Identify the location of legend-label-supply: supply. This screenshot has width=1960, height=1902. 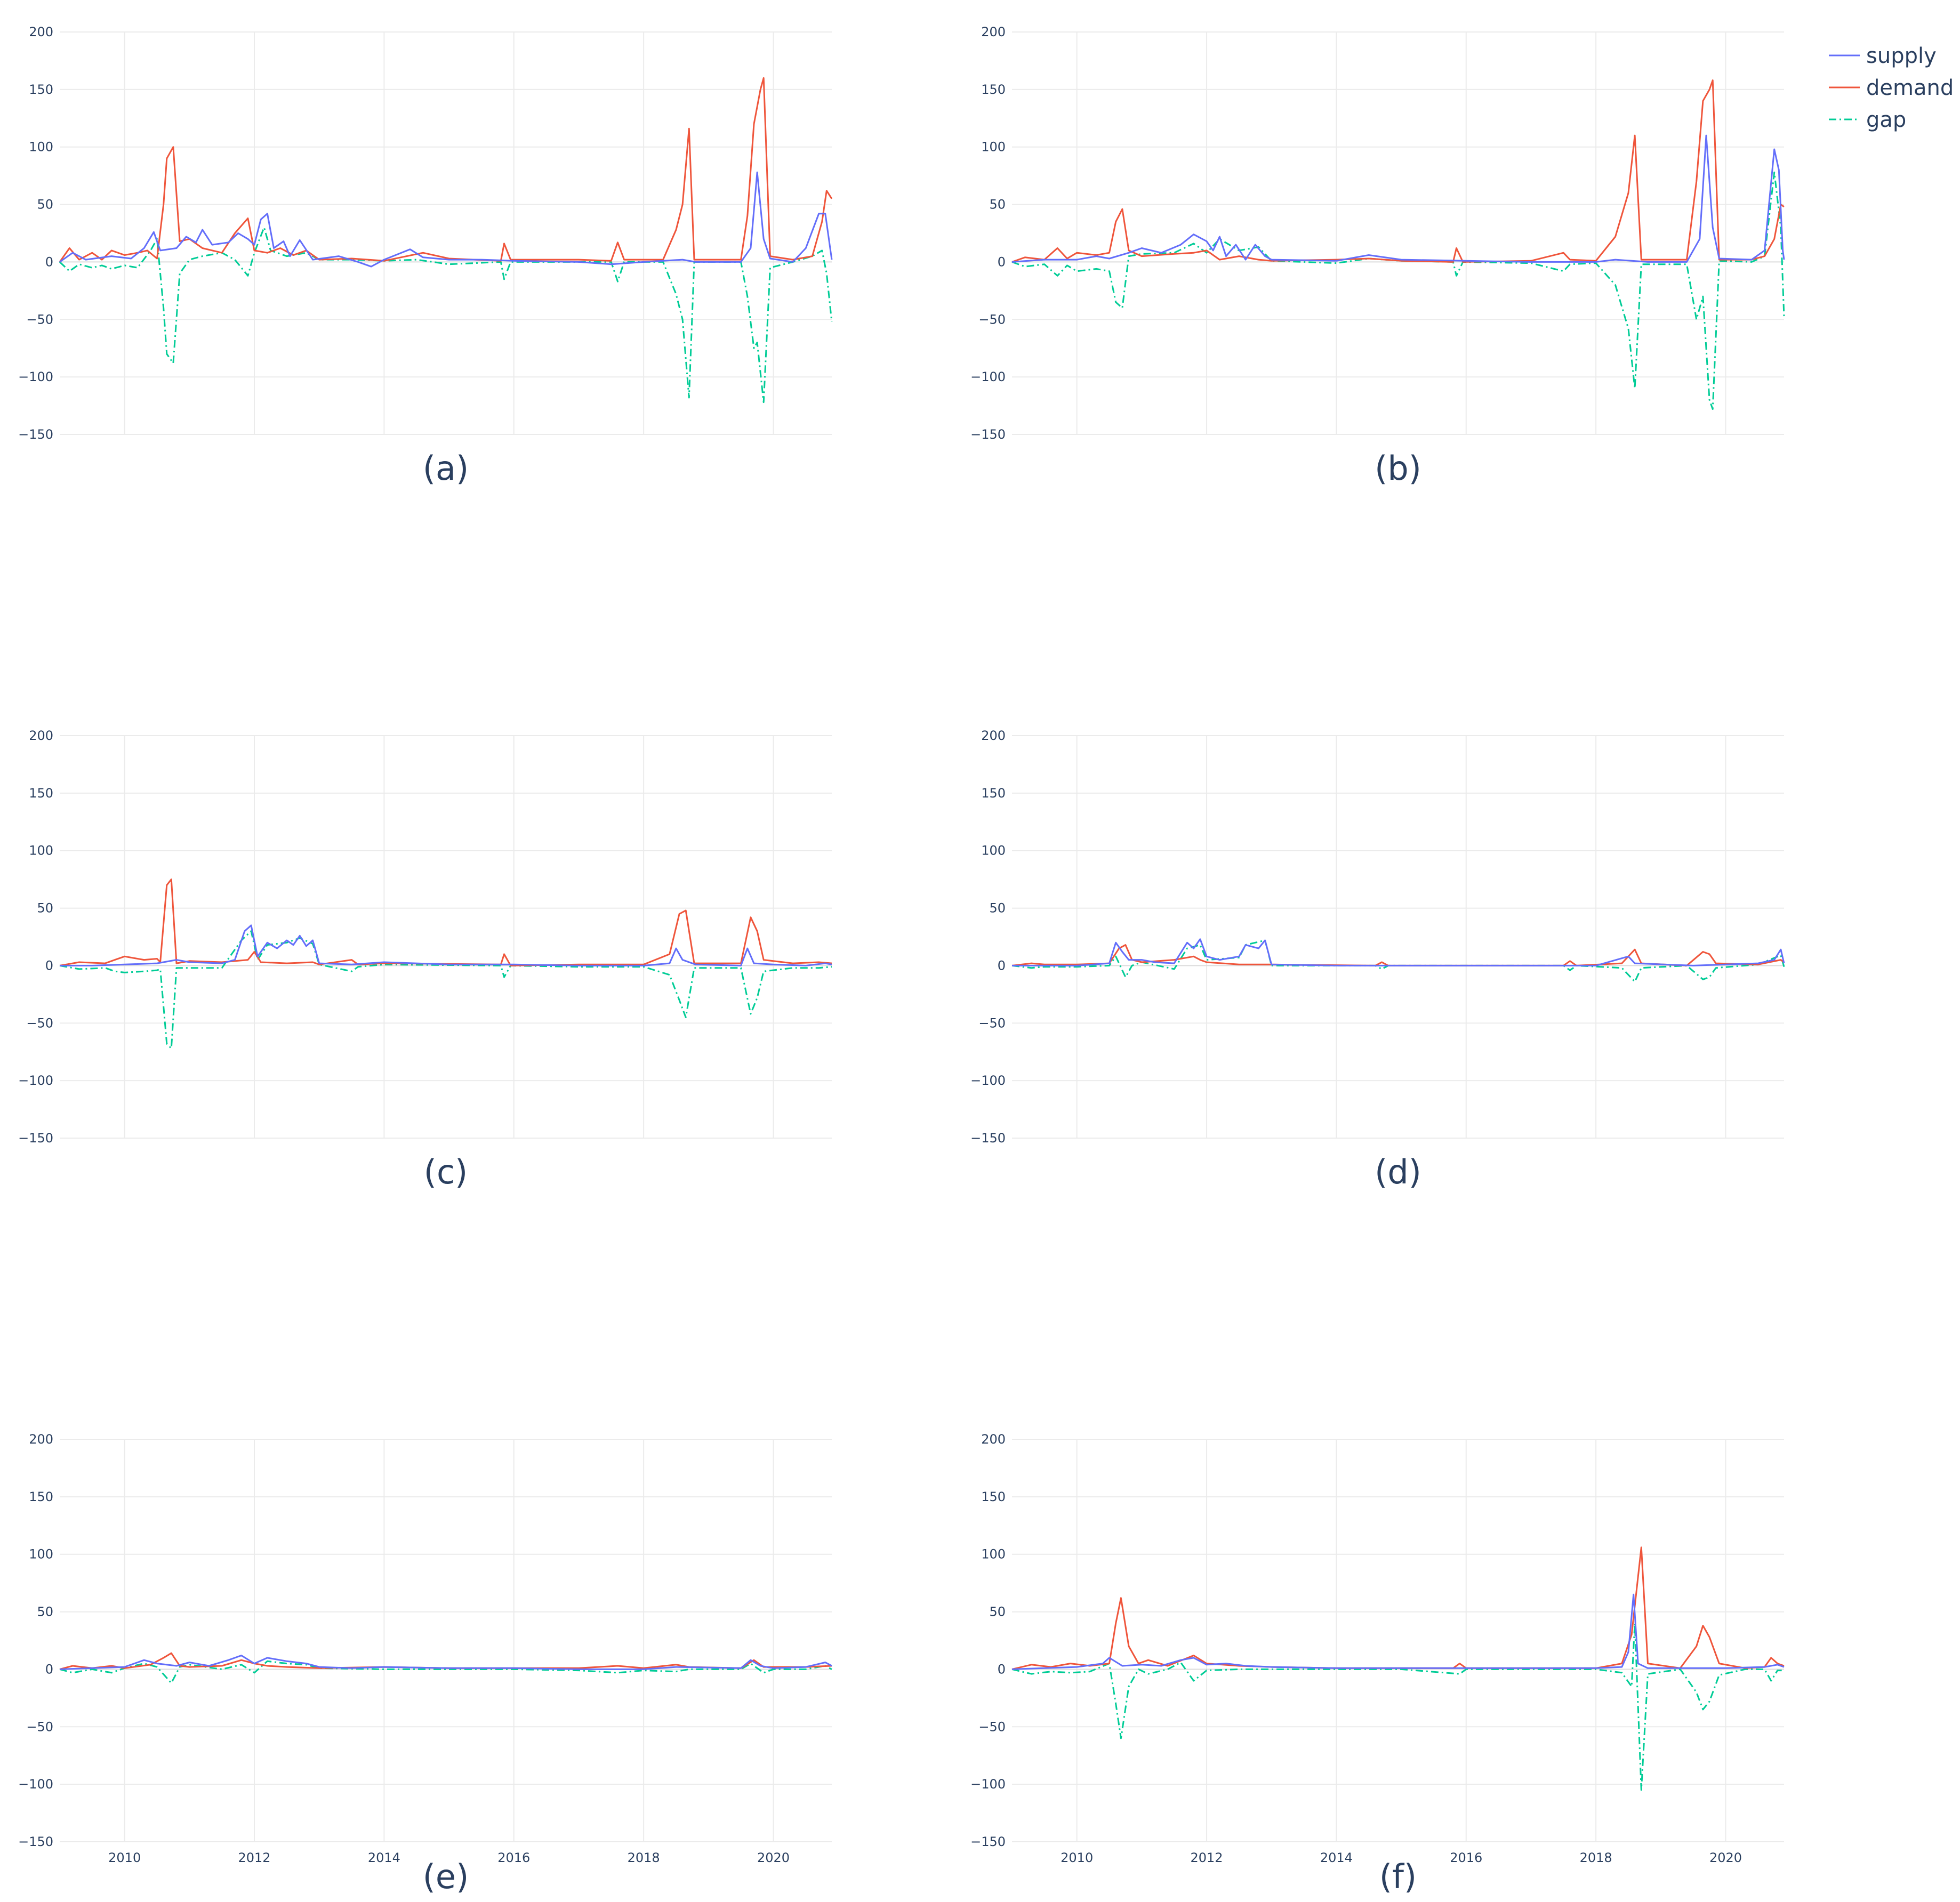
(1902, 56).